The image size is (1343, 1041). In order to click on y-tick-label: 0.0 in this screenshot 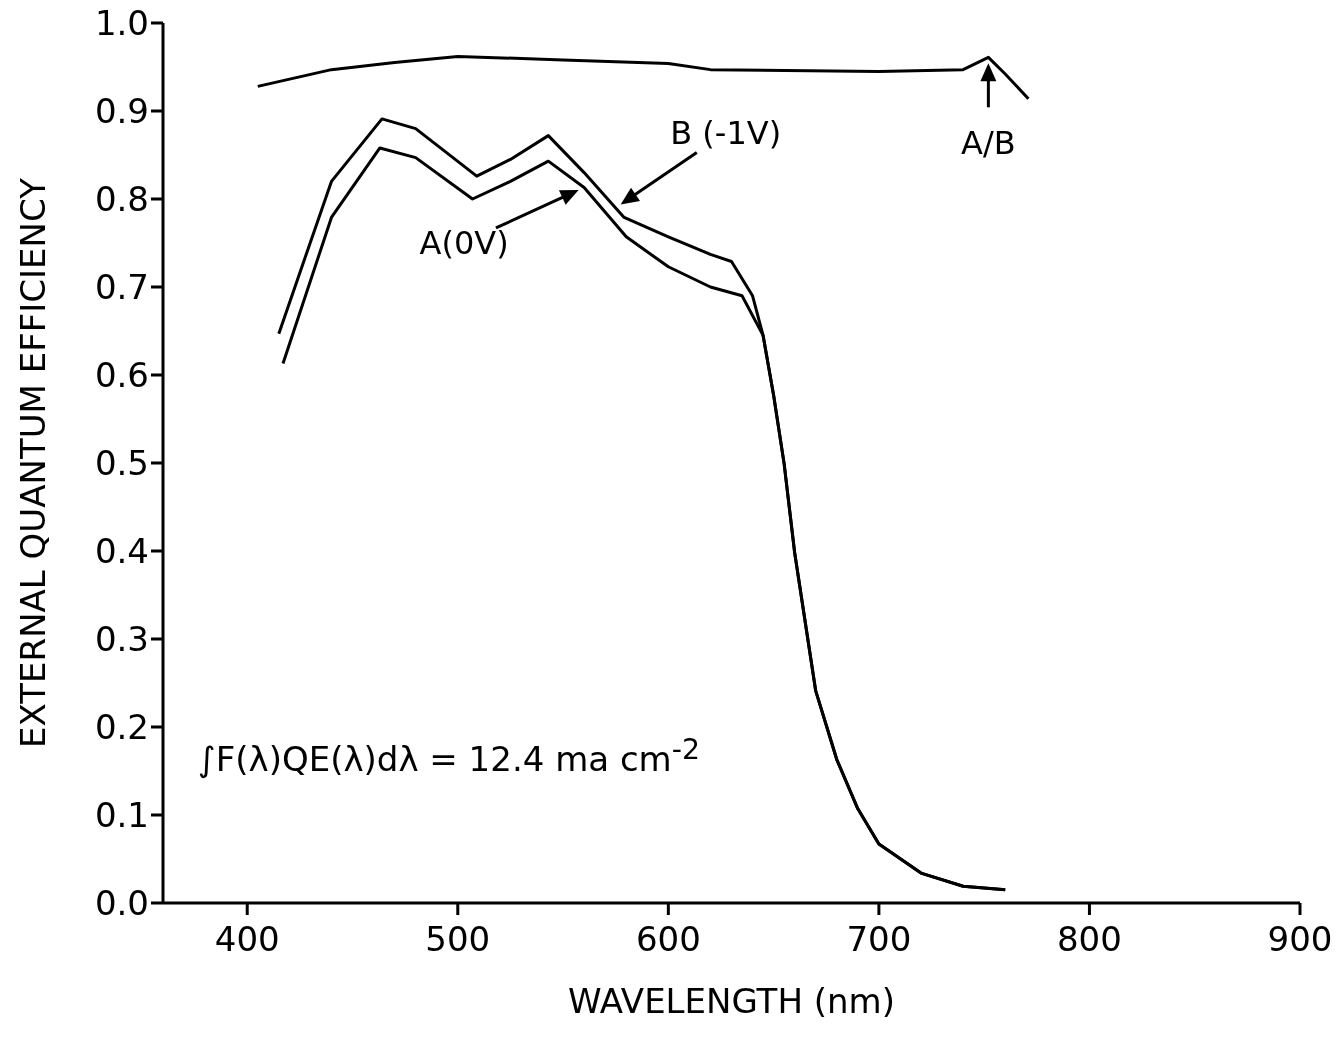, I will do `click(121, 903)`.